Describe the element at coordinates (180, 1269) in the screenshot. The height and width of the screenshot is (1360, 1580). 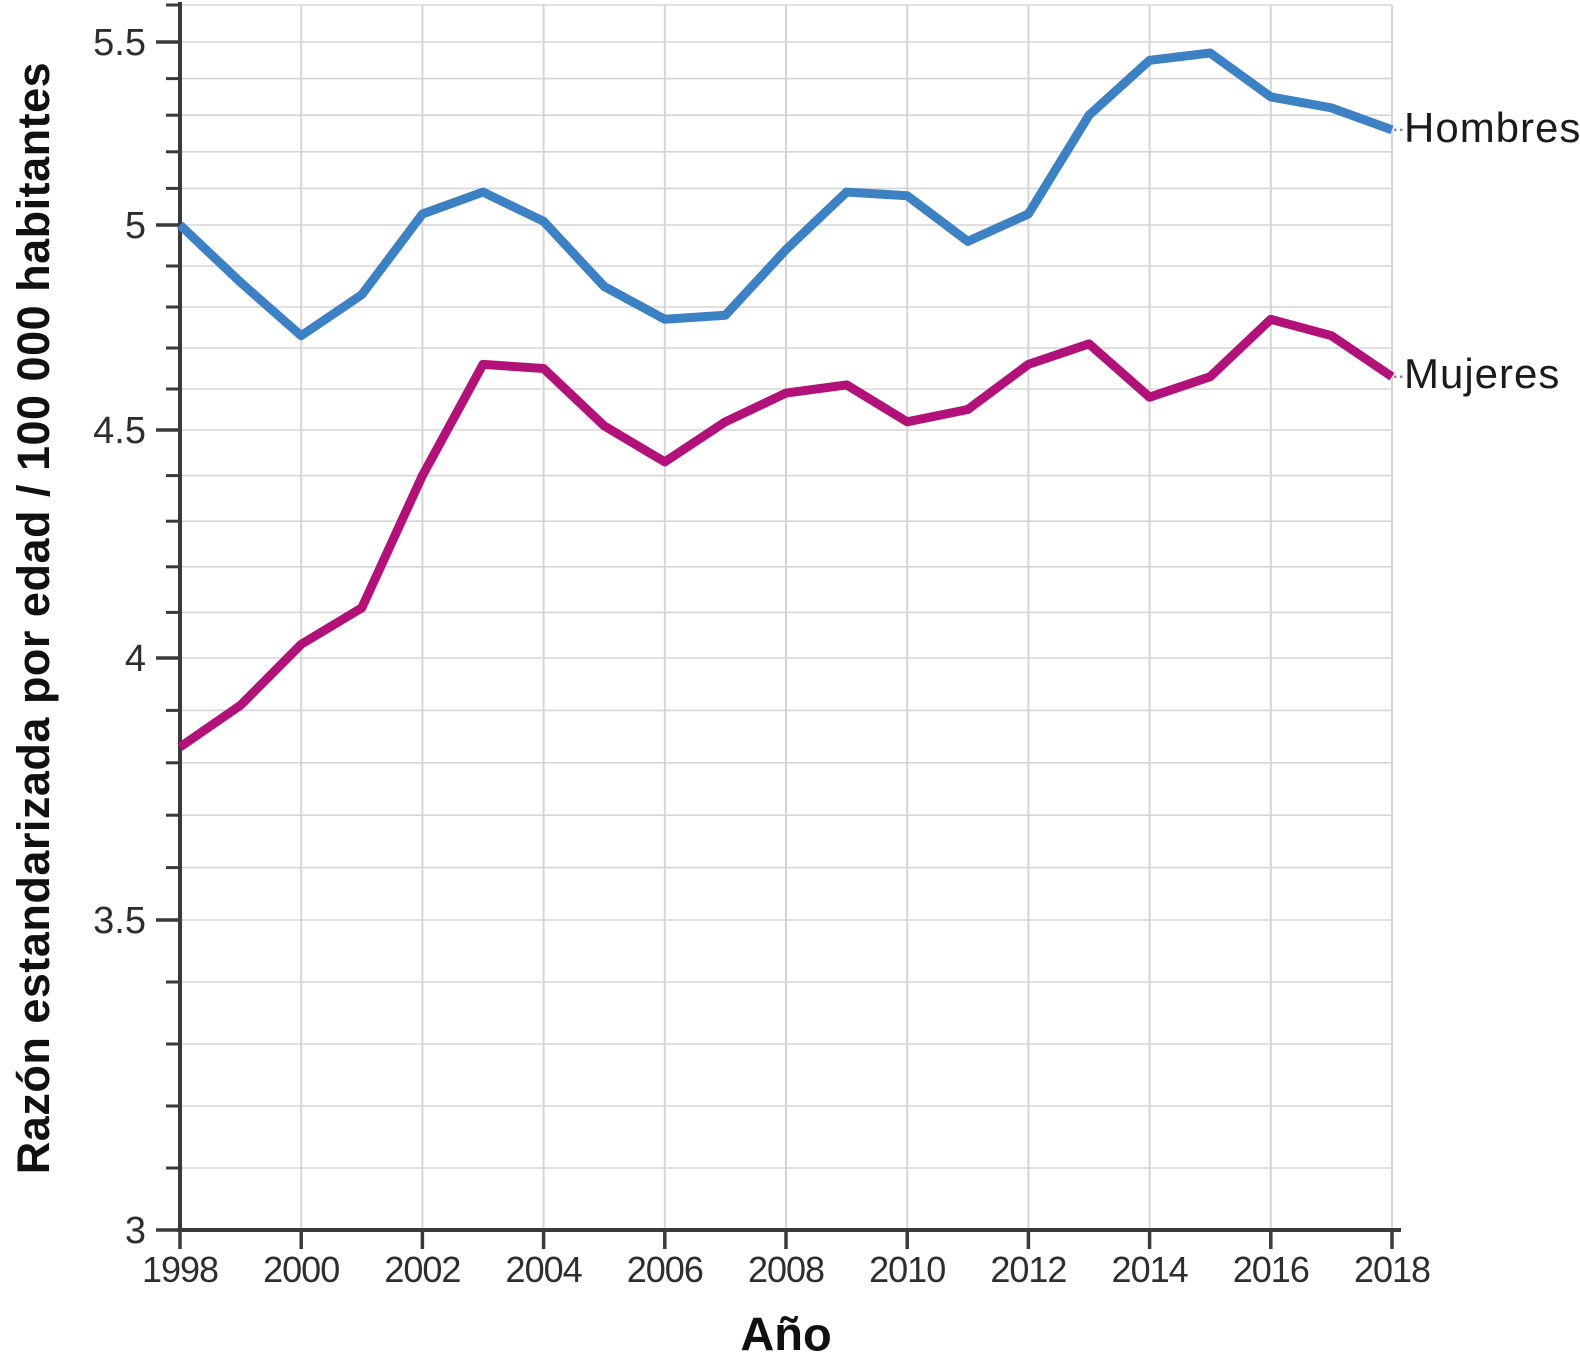
I see `x-tick-label: 1998` at that location.